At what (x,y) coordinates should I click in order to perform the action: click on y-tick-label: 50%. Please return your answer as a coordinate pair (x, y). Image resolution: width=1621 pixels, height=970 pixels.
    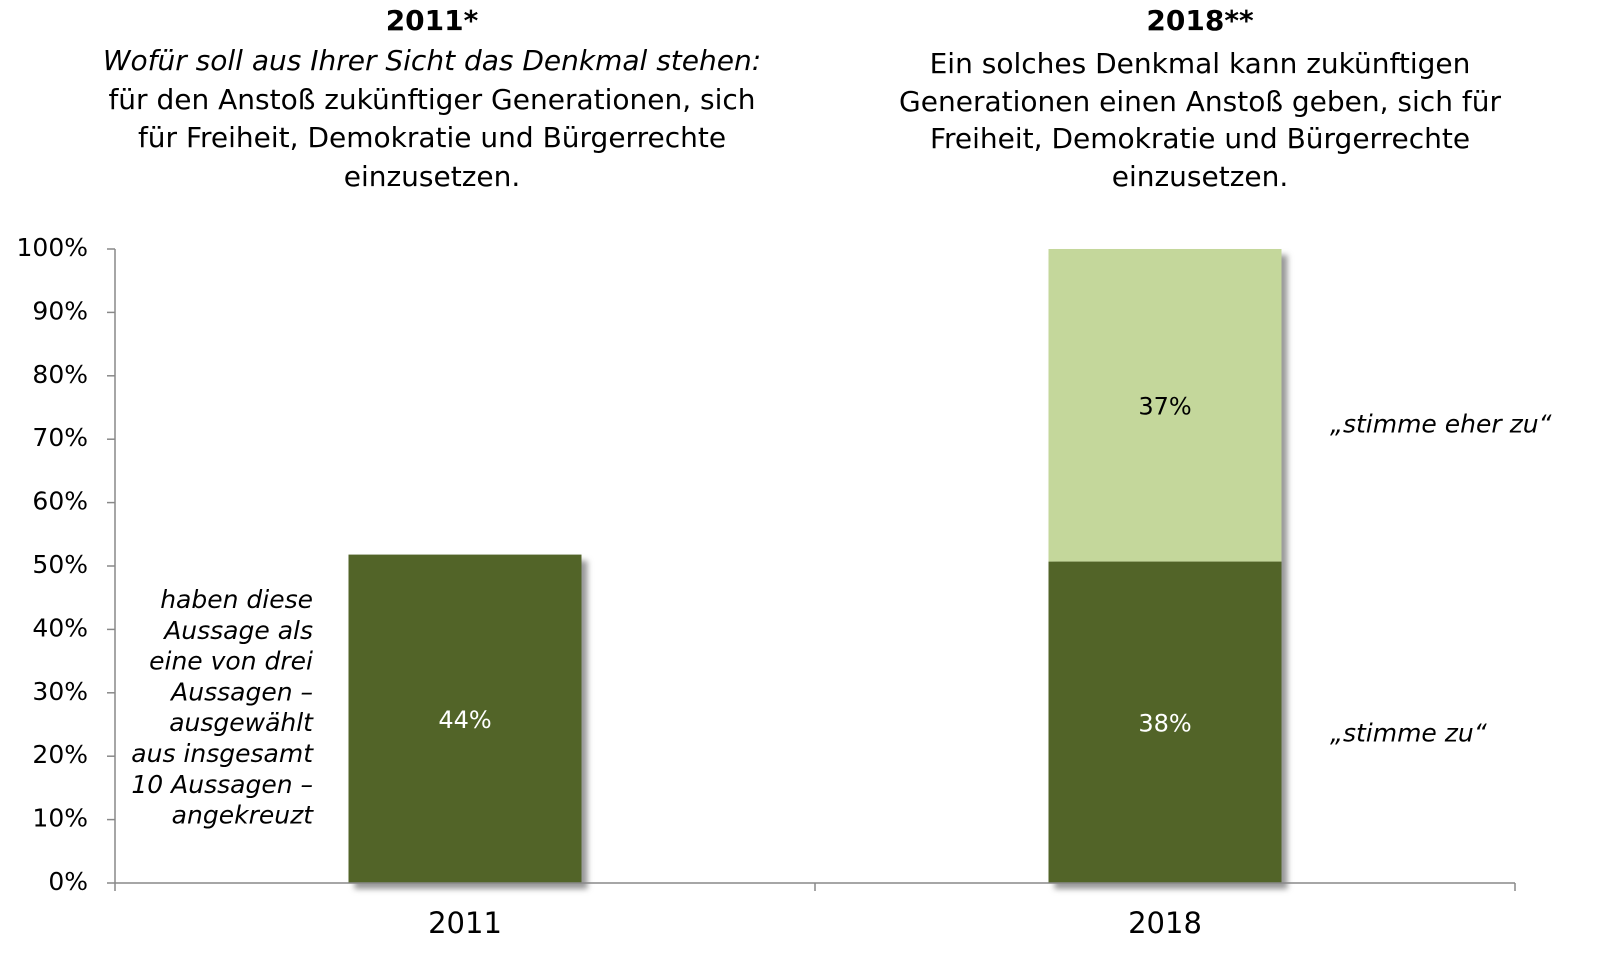
    Looking at the image, I should click on (60, 564).